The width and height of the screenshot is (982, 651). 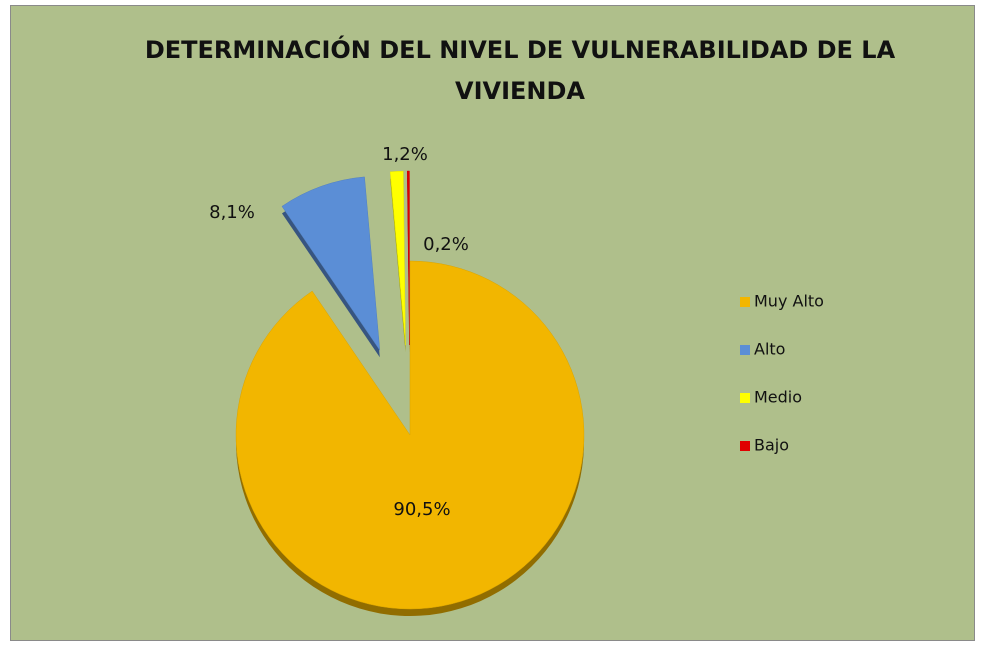 What do you see at coordinates (789, 301) in the screenshot?
I see `legend-label: Muy Alto` at bounding box center [789, 301].